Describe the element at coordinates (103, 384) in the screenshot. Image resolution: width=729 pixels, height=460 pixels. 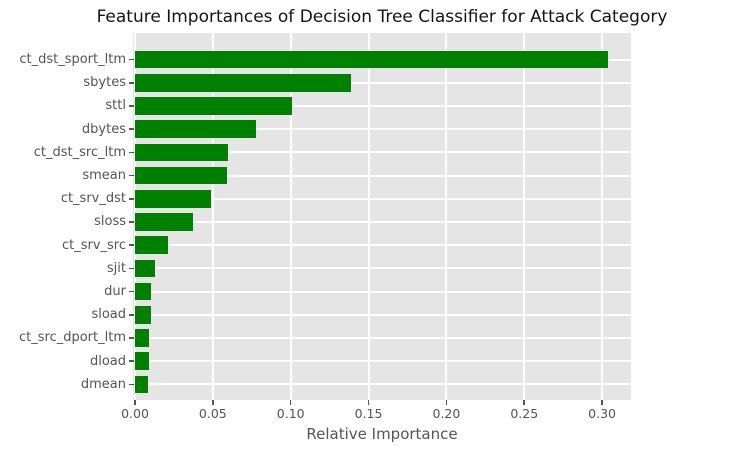
I see `y-tick-label: dmean` at that location.